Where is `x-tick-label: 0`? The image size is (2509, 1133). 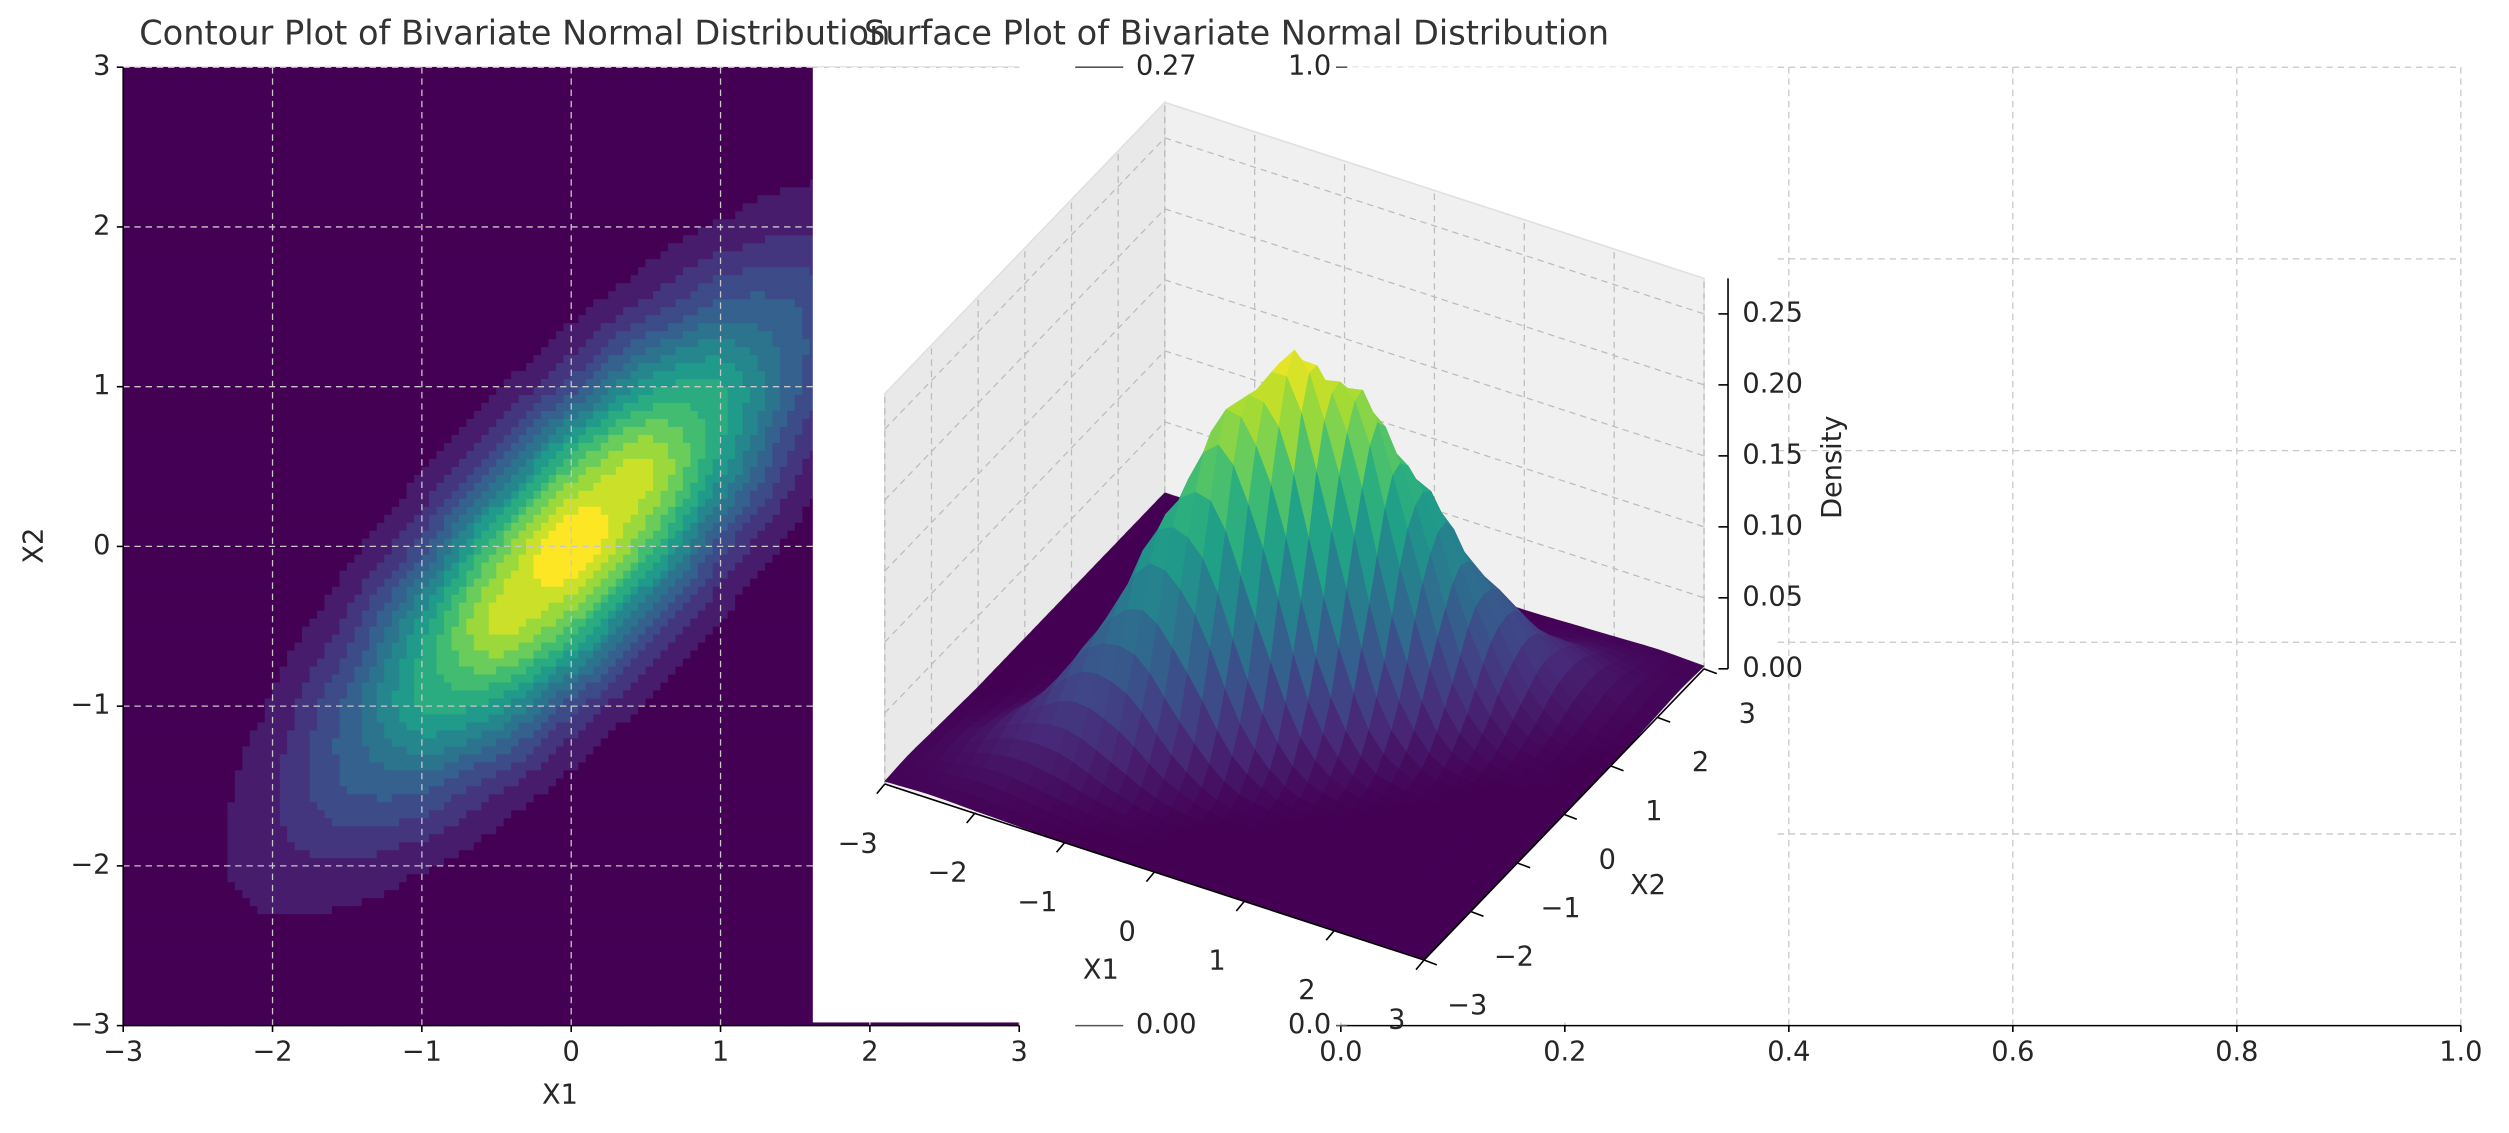
x-tick-label: 0 is located at coordinates (571, 1051).